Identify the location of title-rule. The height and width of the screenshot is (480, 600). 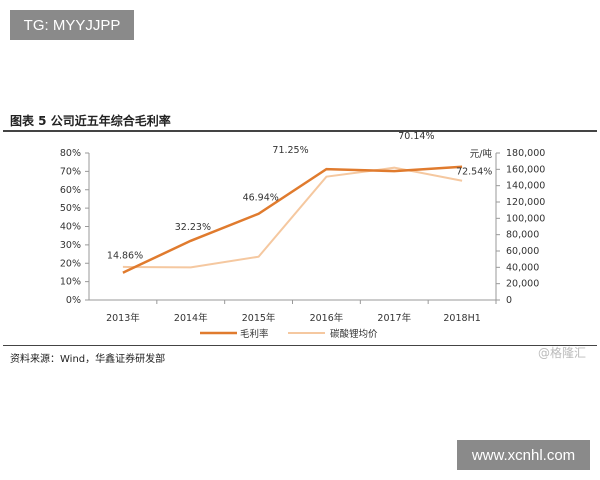
(300, 131).